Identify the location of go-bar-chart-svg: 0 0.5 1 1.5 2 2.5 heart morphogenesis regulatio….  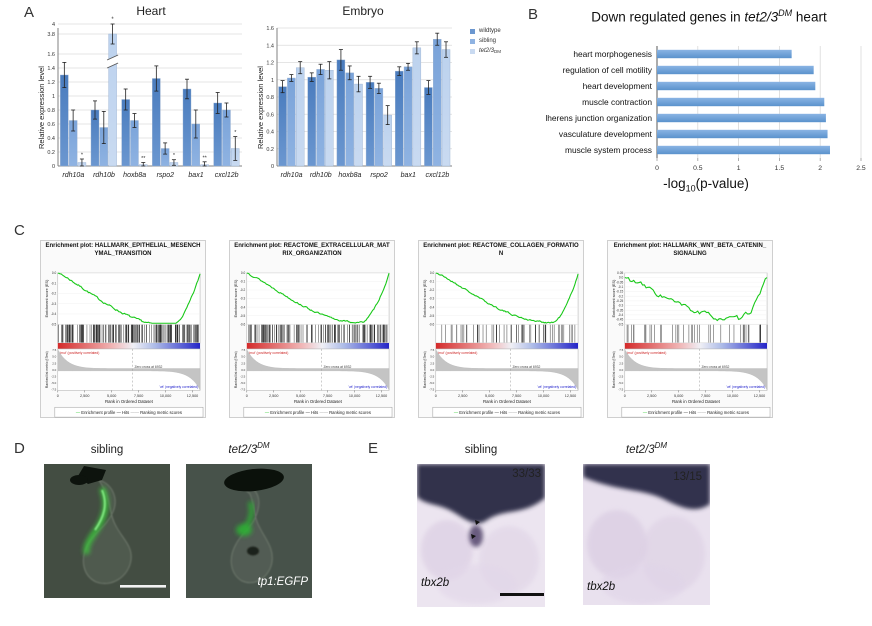
(706, 109).